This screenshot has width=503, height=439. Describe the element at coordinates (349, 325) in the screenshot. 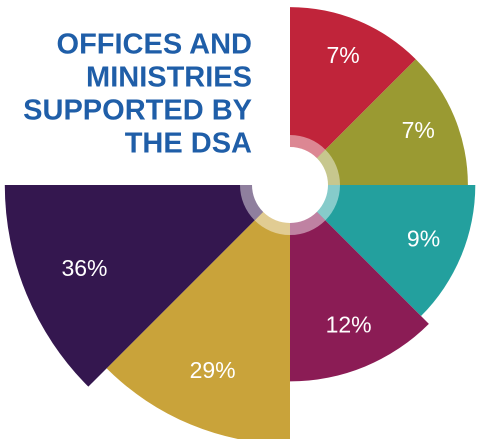

I see `value-label: 12%` at that location.